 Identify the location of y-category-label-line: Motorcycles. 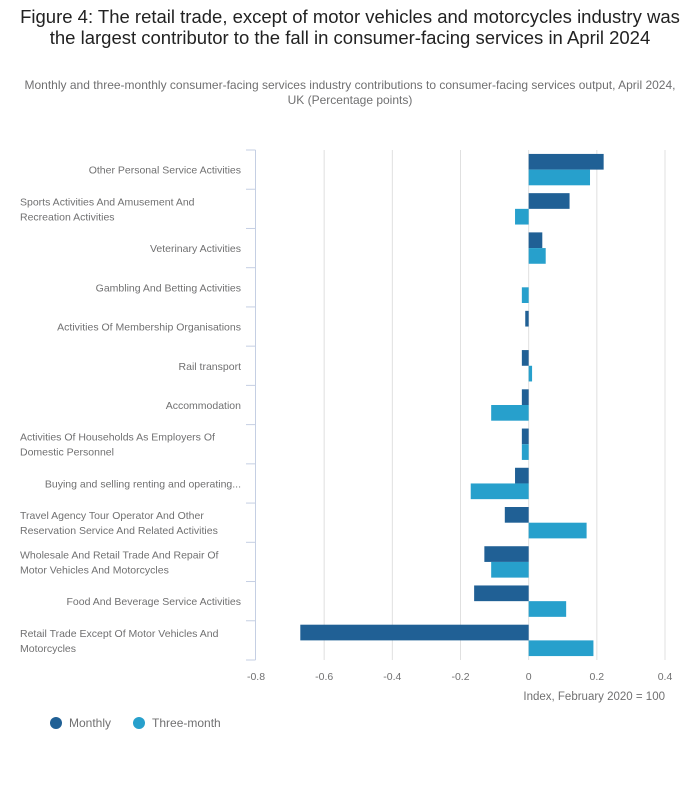
(48, 649).